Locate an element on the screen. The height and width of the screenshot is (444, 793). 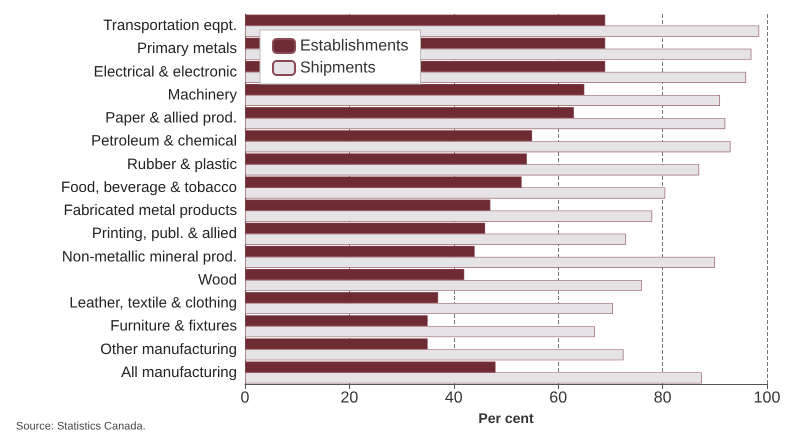
x-tick-label: 0 is located at coordinates (245, 398).